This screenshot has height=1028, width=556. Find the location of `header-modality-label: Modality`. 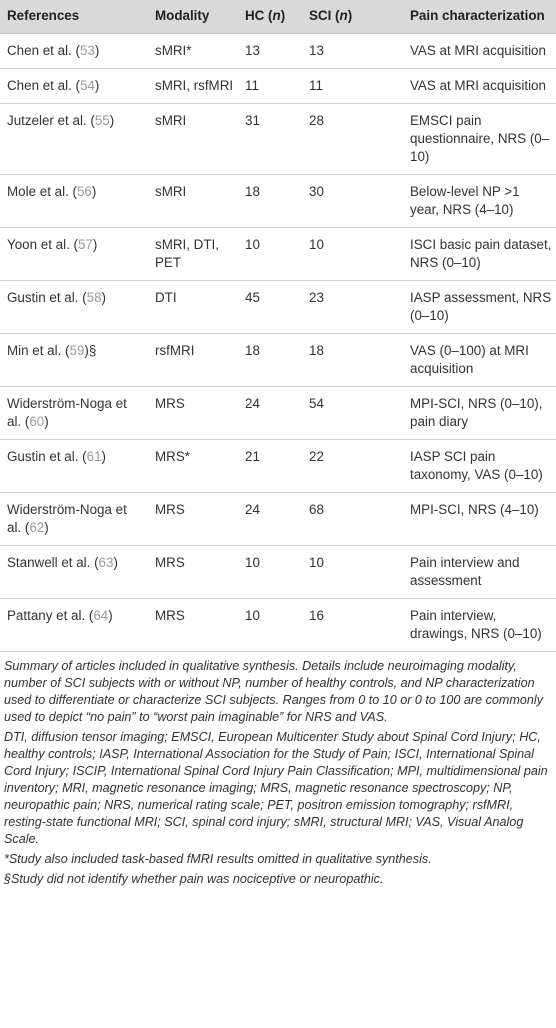

header-modality-label: Modality is located at coordinates (182, 15).